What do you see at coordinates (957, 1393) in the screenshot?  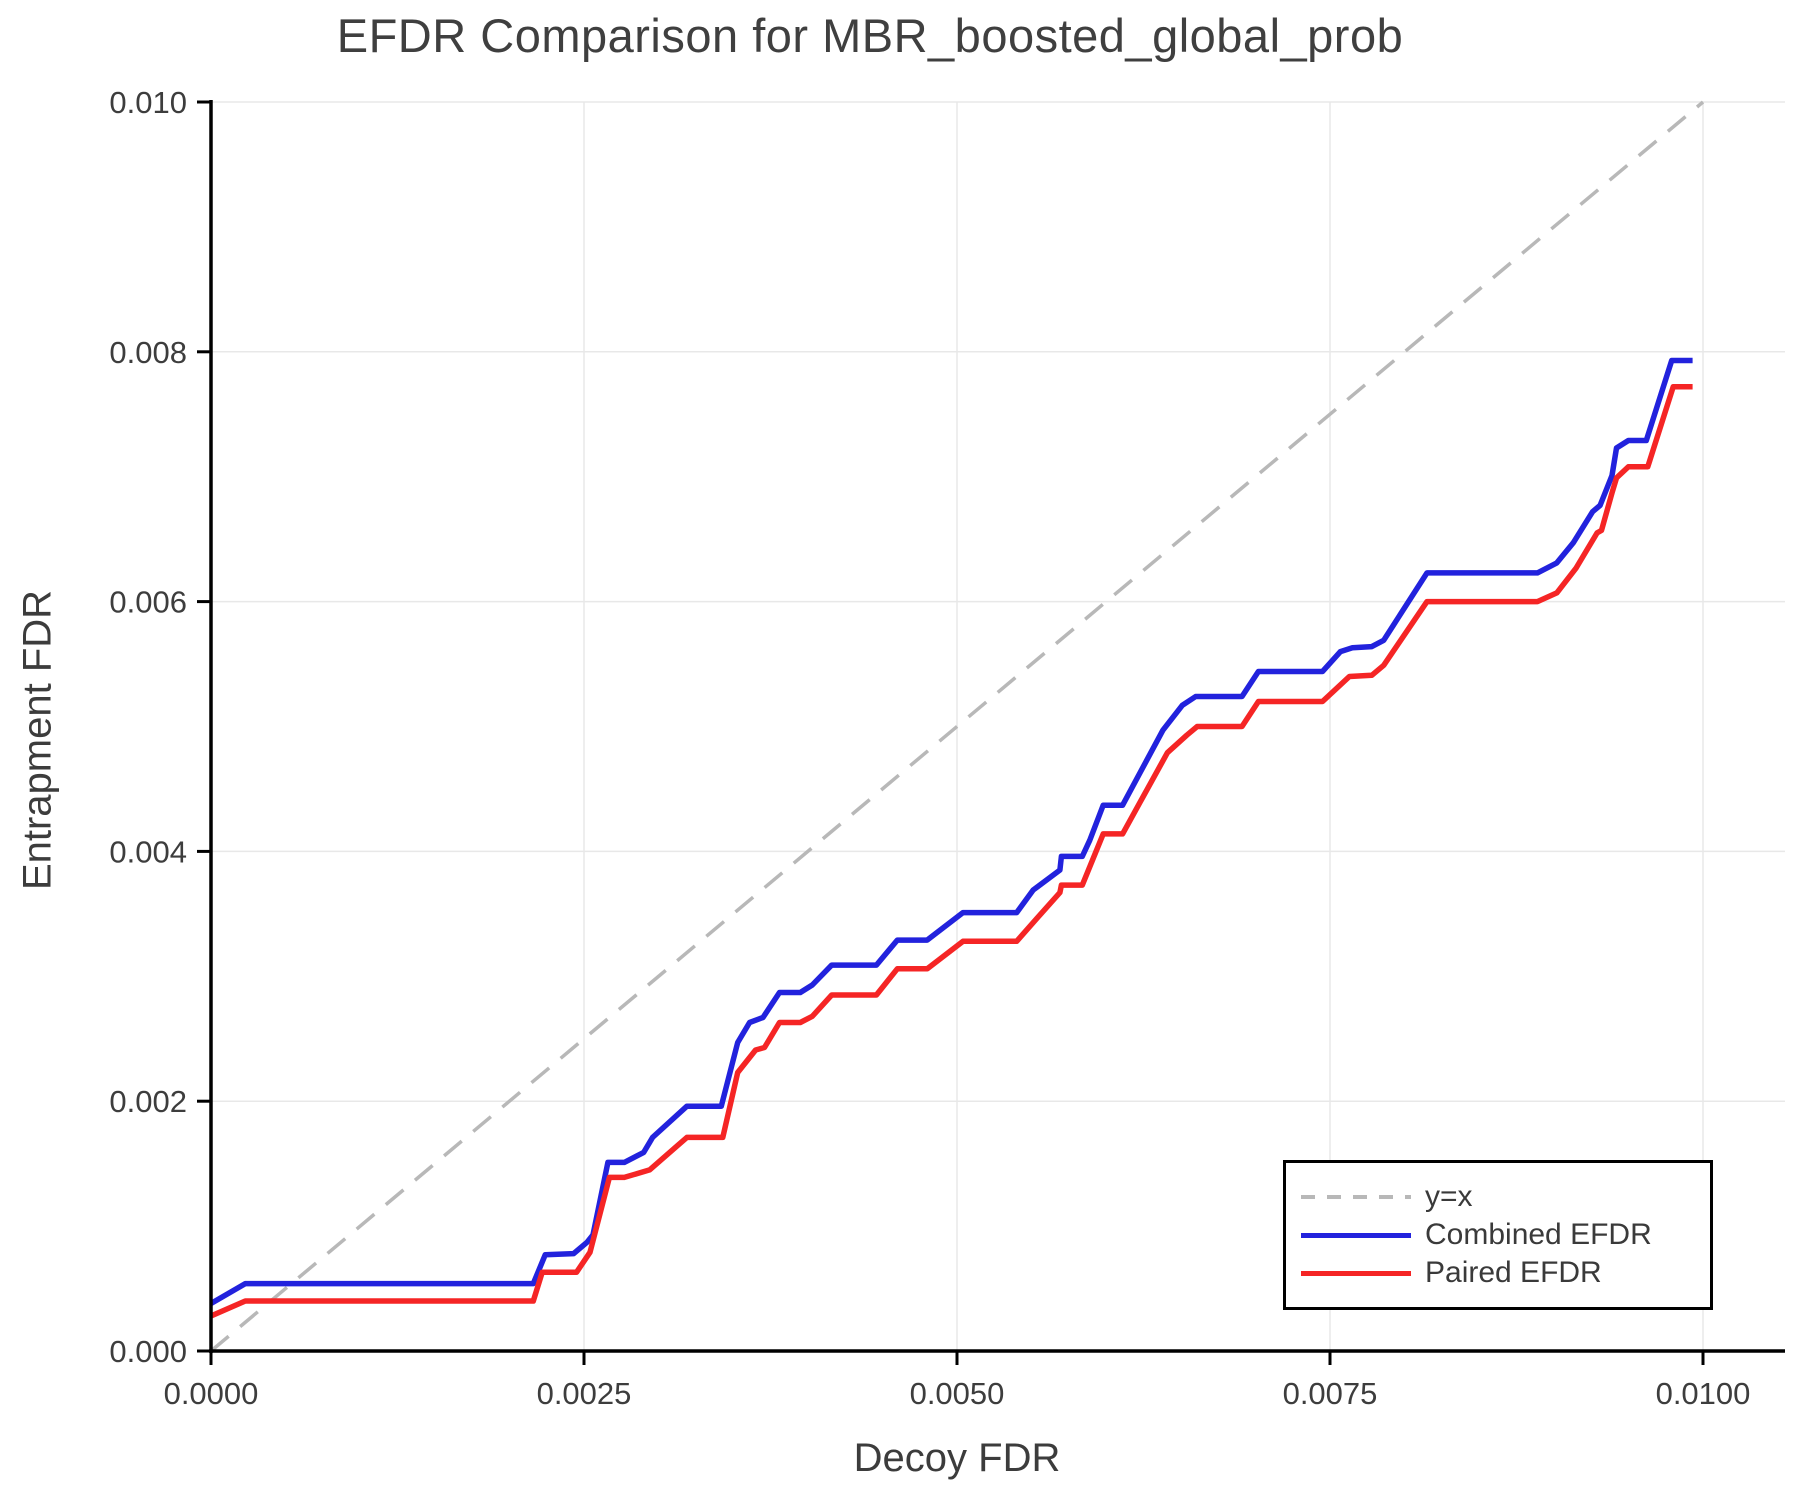 I see `svg-text: 0.0050` at bounding box center [957, 1393].